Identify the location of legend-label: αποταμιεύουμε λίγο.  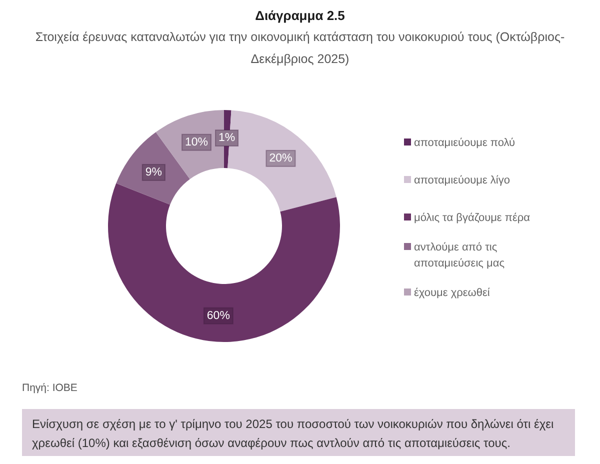
(462, 180).